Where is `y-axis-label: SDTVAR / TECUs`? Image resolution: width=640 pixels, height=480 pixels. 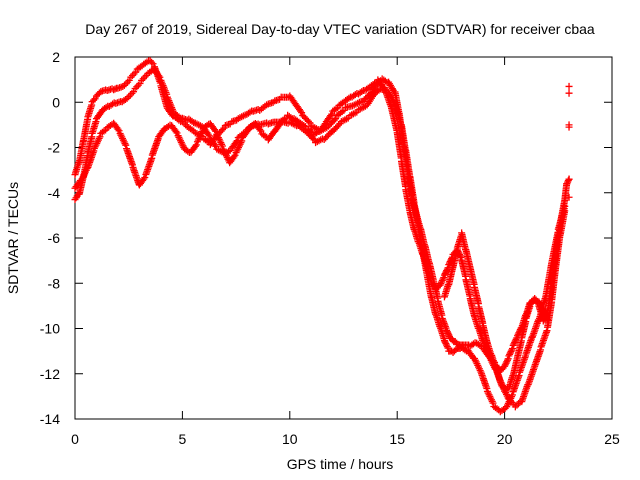
y-axis-label: SDTVAR / TECUs is located at coordinates (13, 238).